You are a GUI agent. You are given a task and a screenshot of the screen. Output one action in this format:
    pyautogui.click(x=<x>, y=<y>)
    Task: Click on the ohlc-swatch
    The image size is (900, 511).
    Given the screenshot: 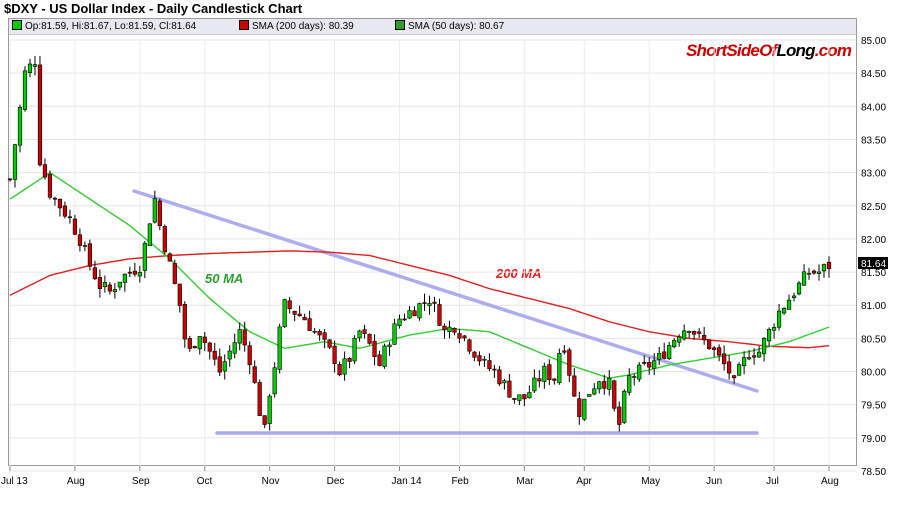 What is the action you would take?
    pyautogui.click(x=17, y=25)
    